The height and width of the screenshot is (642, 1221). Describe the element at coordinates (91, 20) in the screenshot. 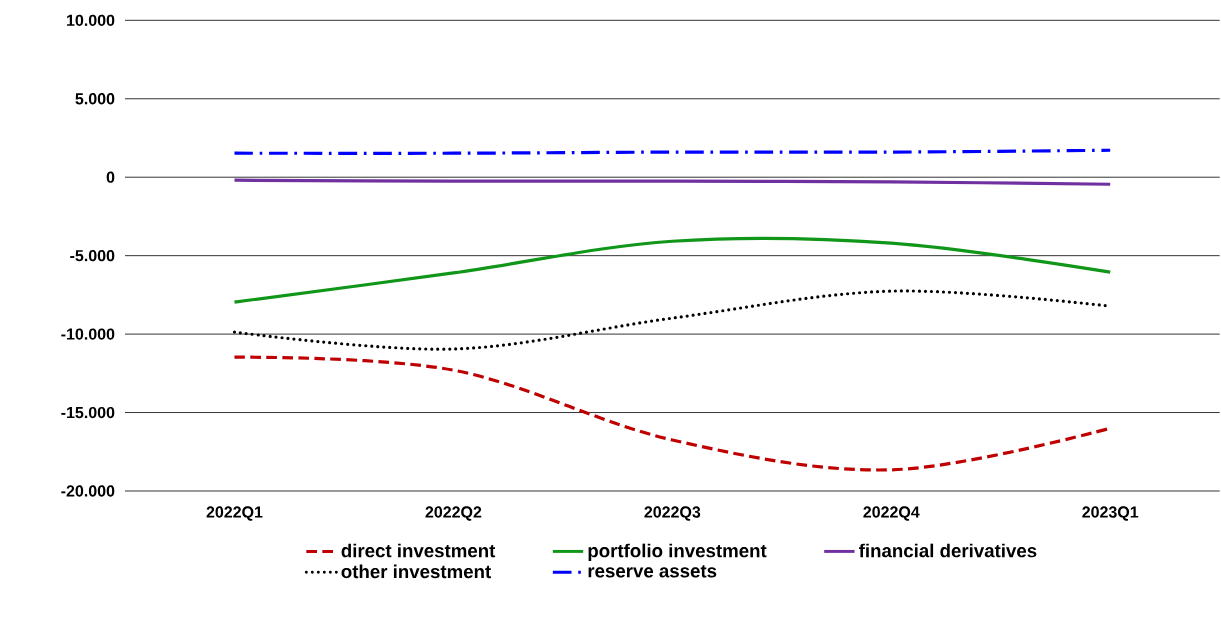

I see `y-tick-label: 10.000` at that location.